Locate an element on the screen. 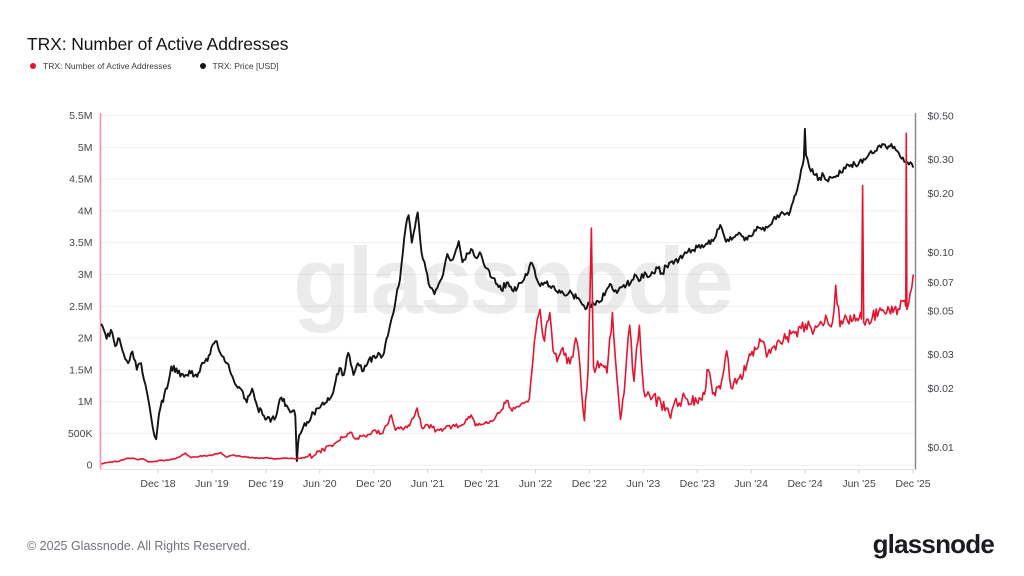  copyright-text: © 2025 Glassnode. All Rights Reserved. is located at coordinates (139, 546).